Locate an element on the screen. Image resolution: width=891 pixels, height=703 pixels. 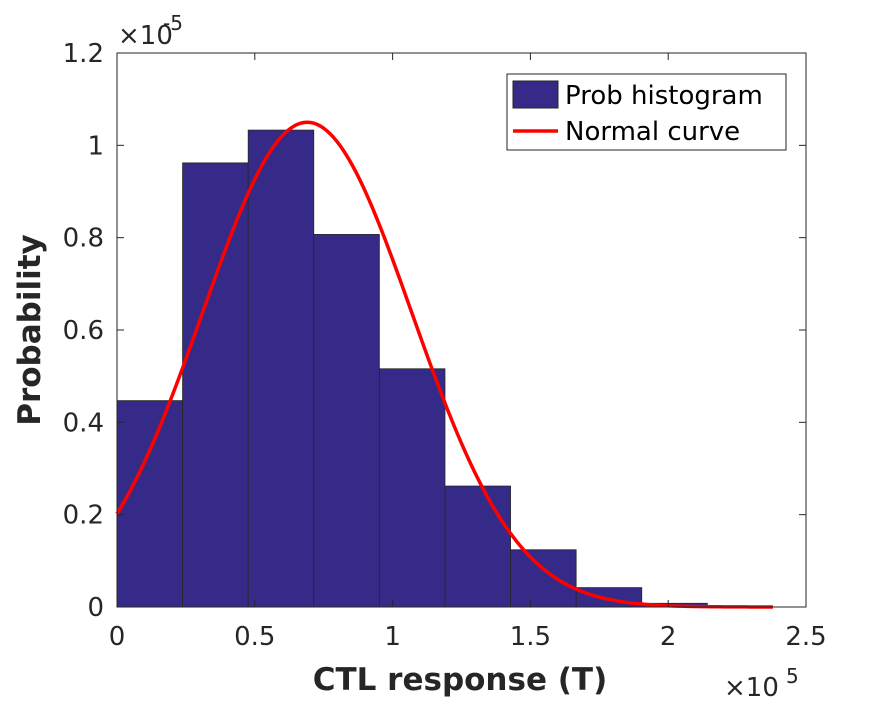
x-axis-title: CTL response (T) is located at coordinates (460, 680).